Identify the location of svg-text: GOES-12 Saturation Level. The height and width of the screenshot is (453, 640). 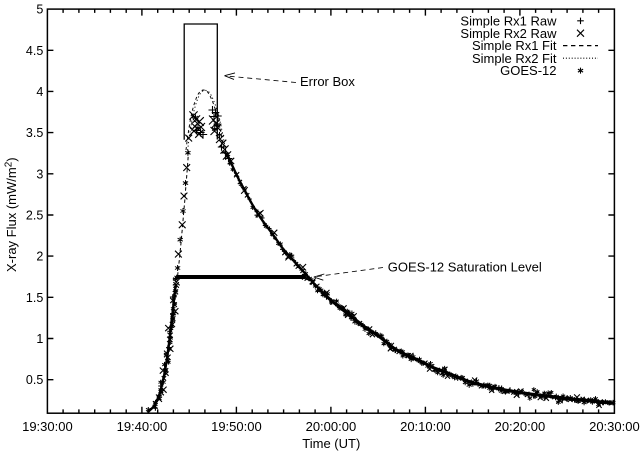
(465, 267).